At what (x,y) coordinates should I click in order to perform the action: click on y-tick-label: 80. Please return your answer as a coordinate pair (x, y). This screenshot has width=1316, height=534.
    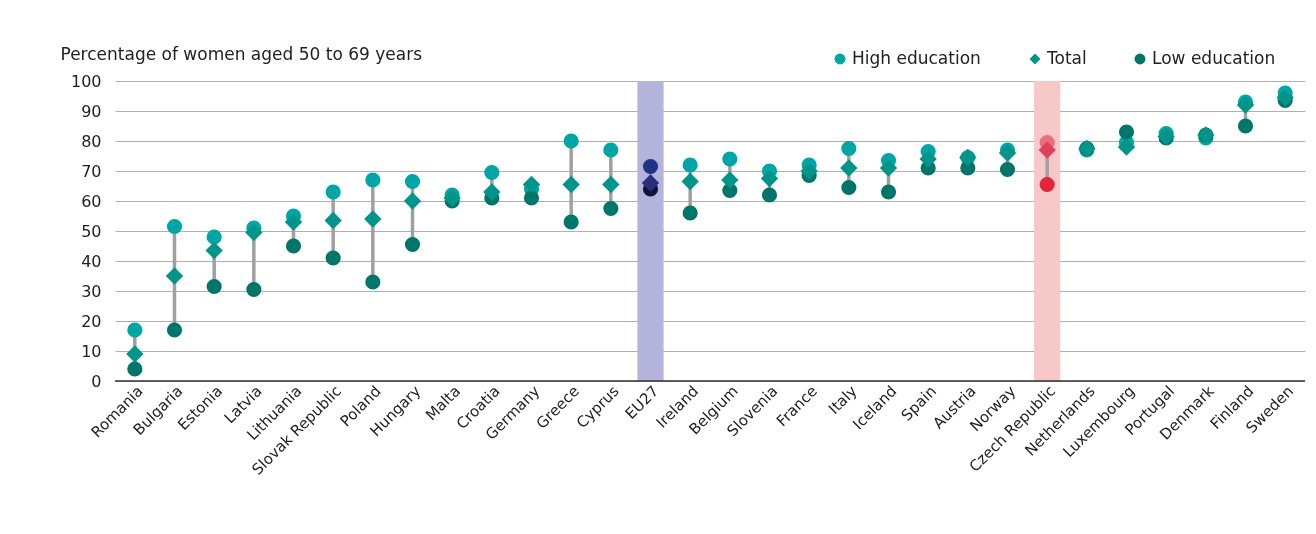
    Looking at the image, I should click on (91, 141).